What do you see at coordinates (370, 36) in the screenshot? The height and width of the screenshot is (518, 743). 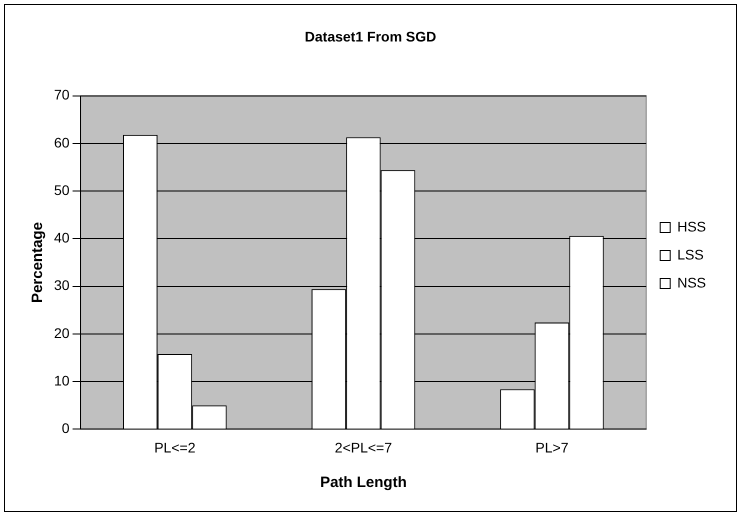 I see `chart-title: Dataset1 From SGD` at bounding box center [370, 36].